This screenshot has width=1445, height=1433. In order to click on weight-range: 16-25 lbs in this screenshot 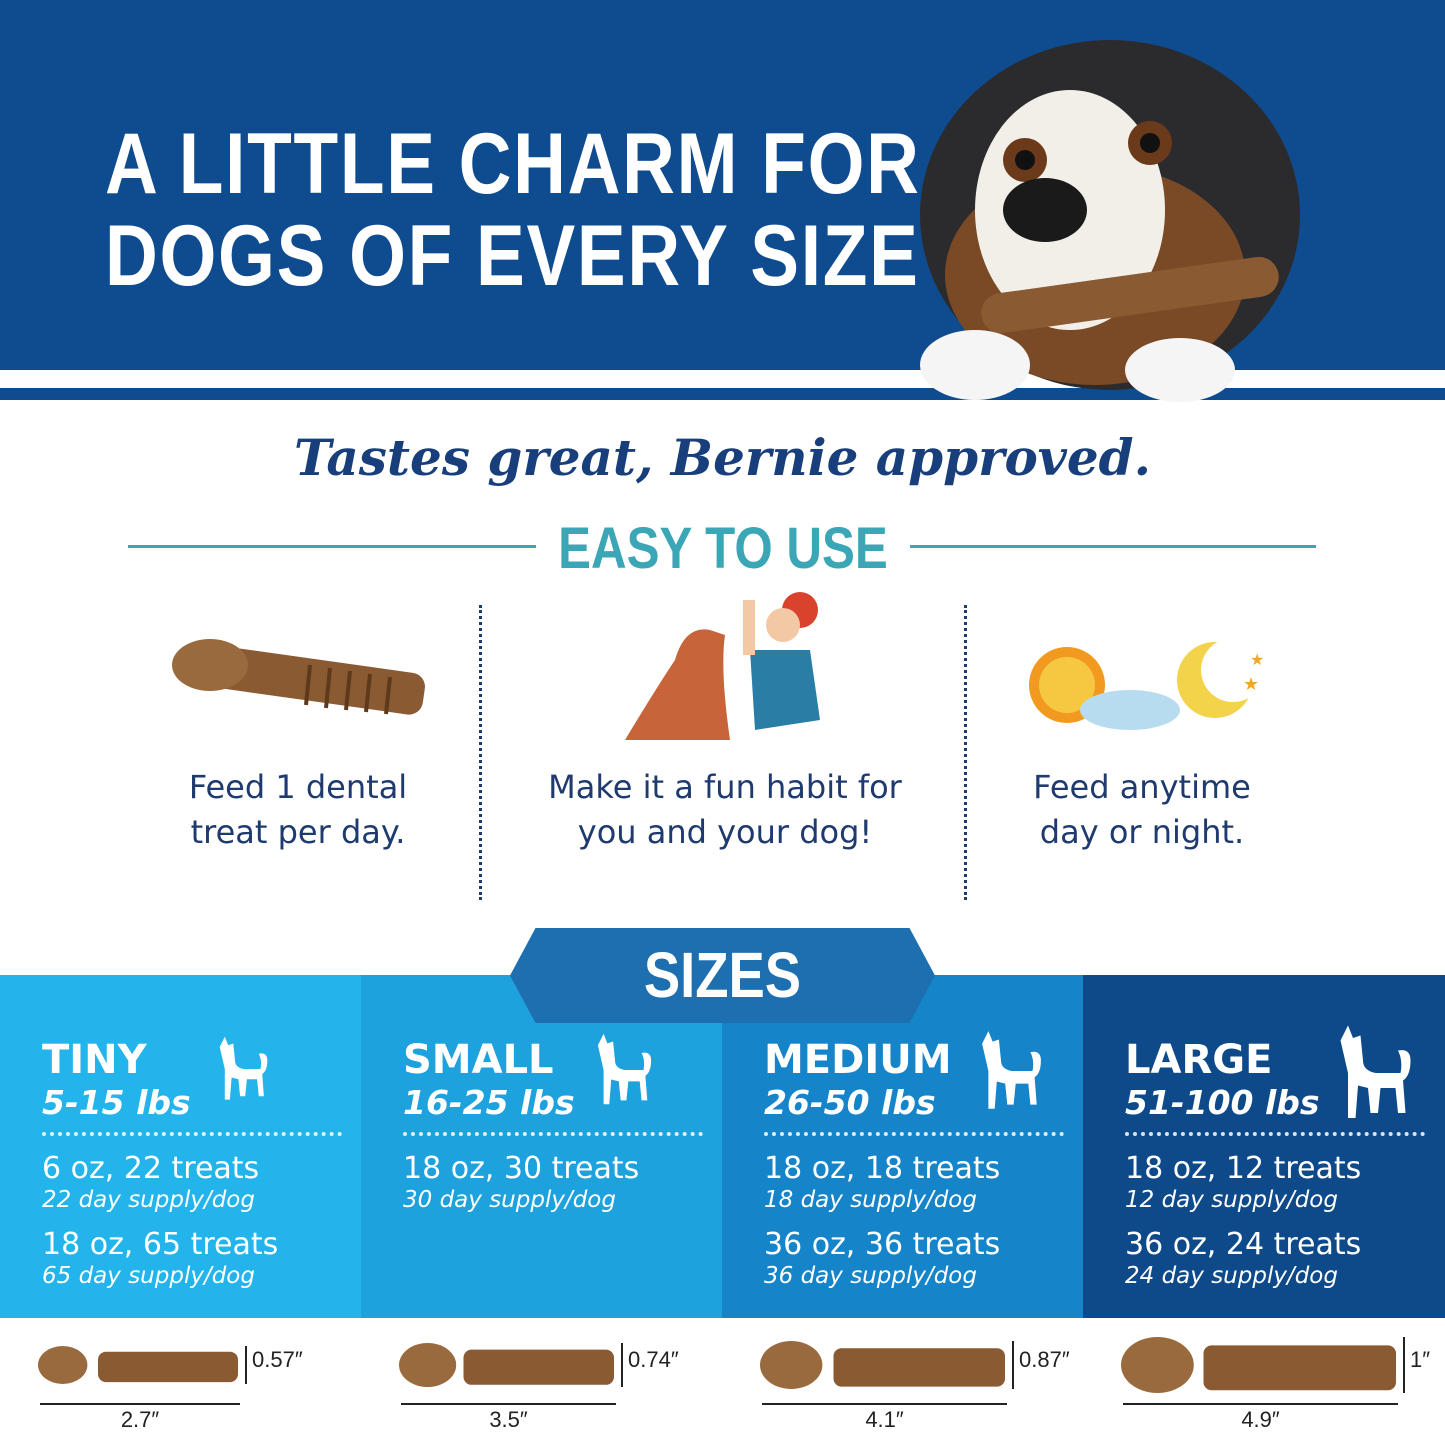, I will do `click(489, 1102)`.